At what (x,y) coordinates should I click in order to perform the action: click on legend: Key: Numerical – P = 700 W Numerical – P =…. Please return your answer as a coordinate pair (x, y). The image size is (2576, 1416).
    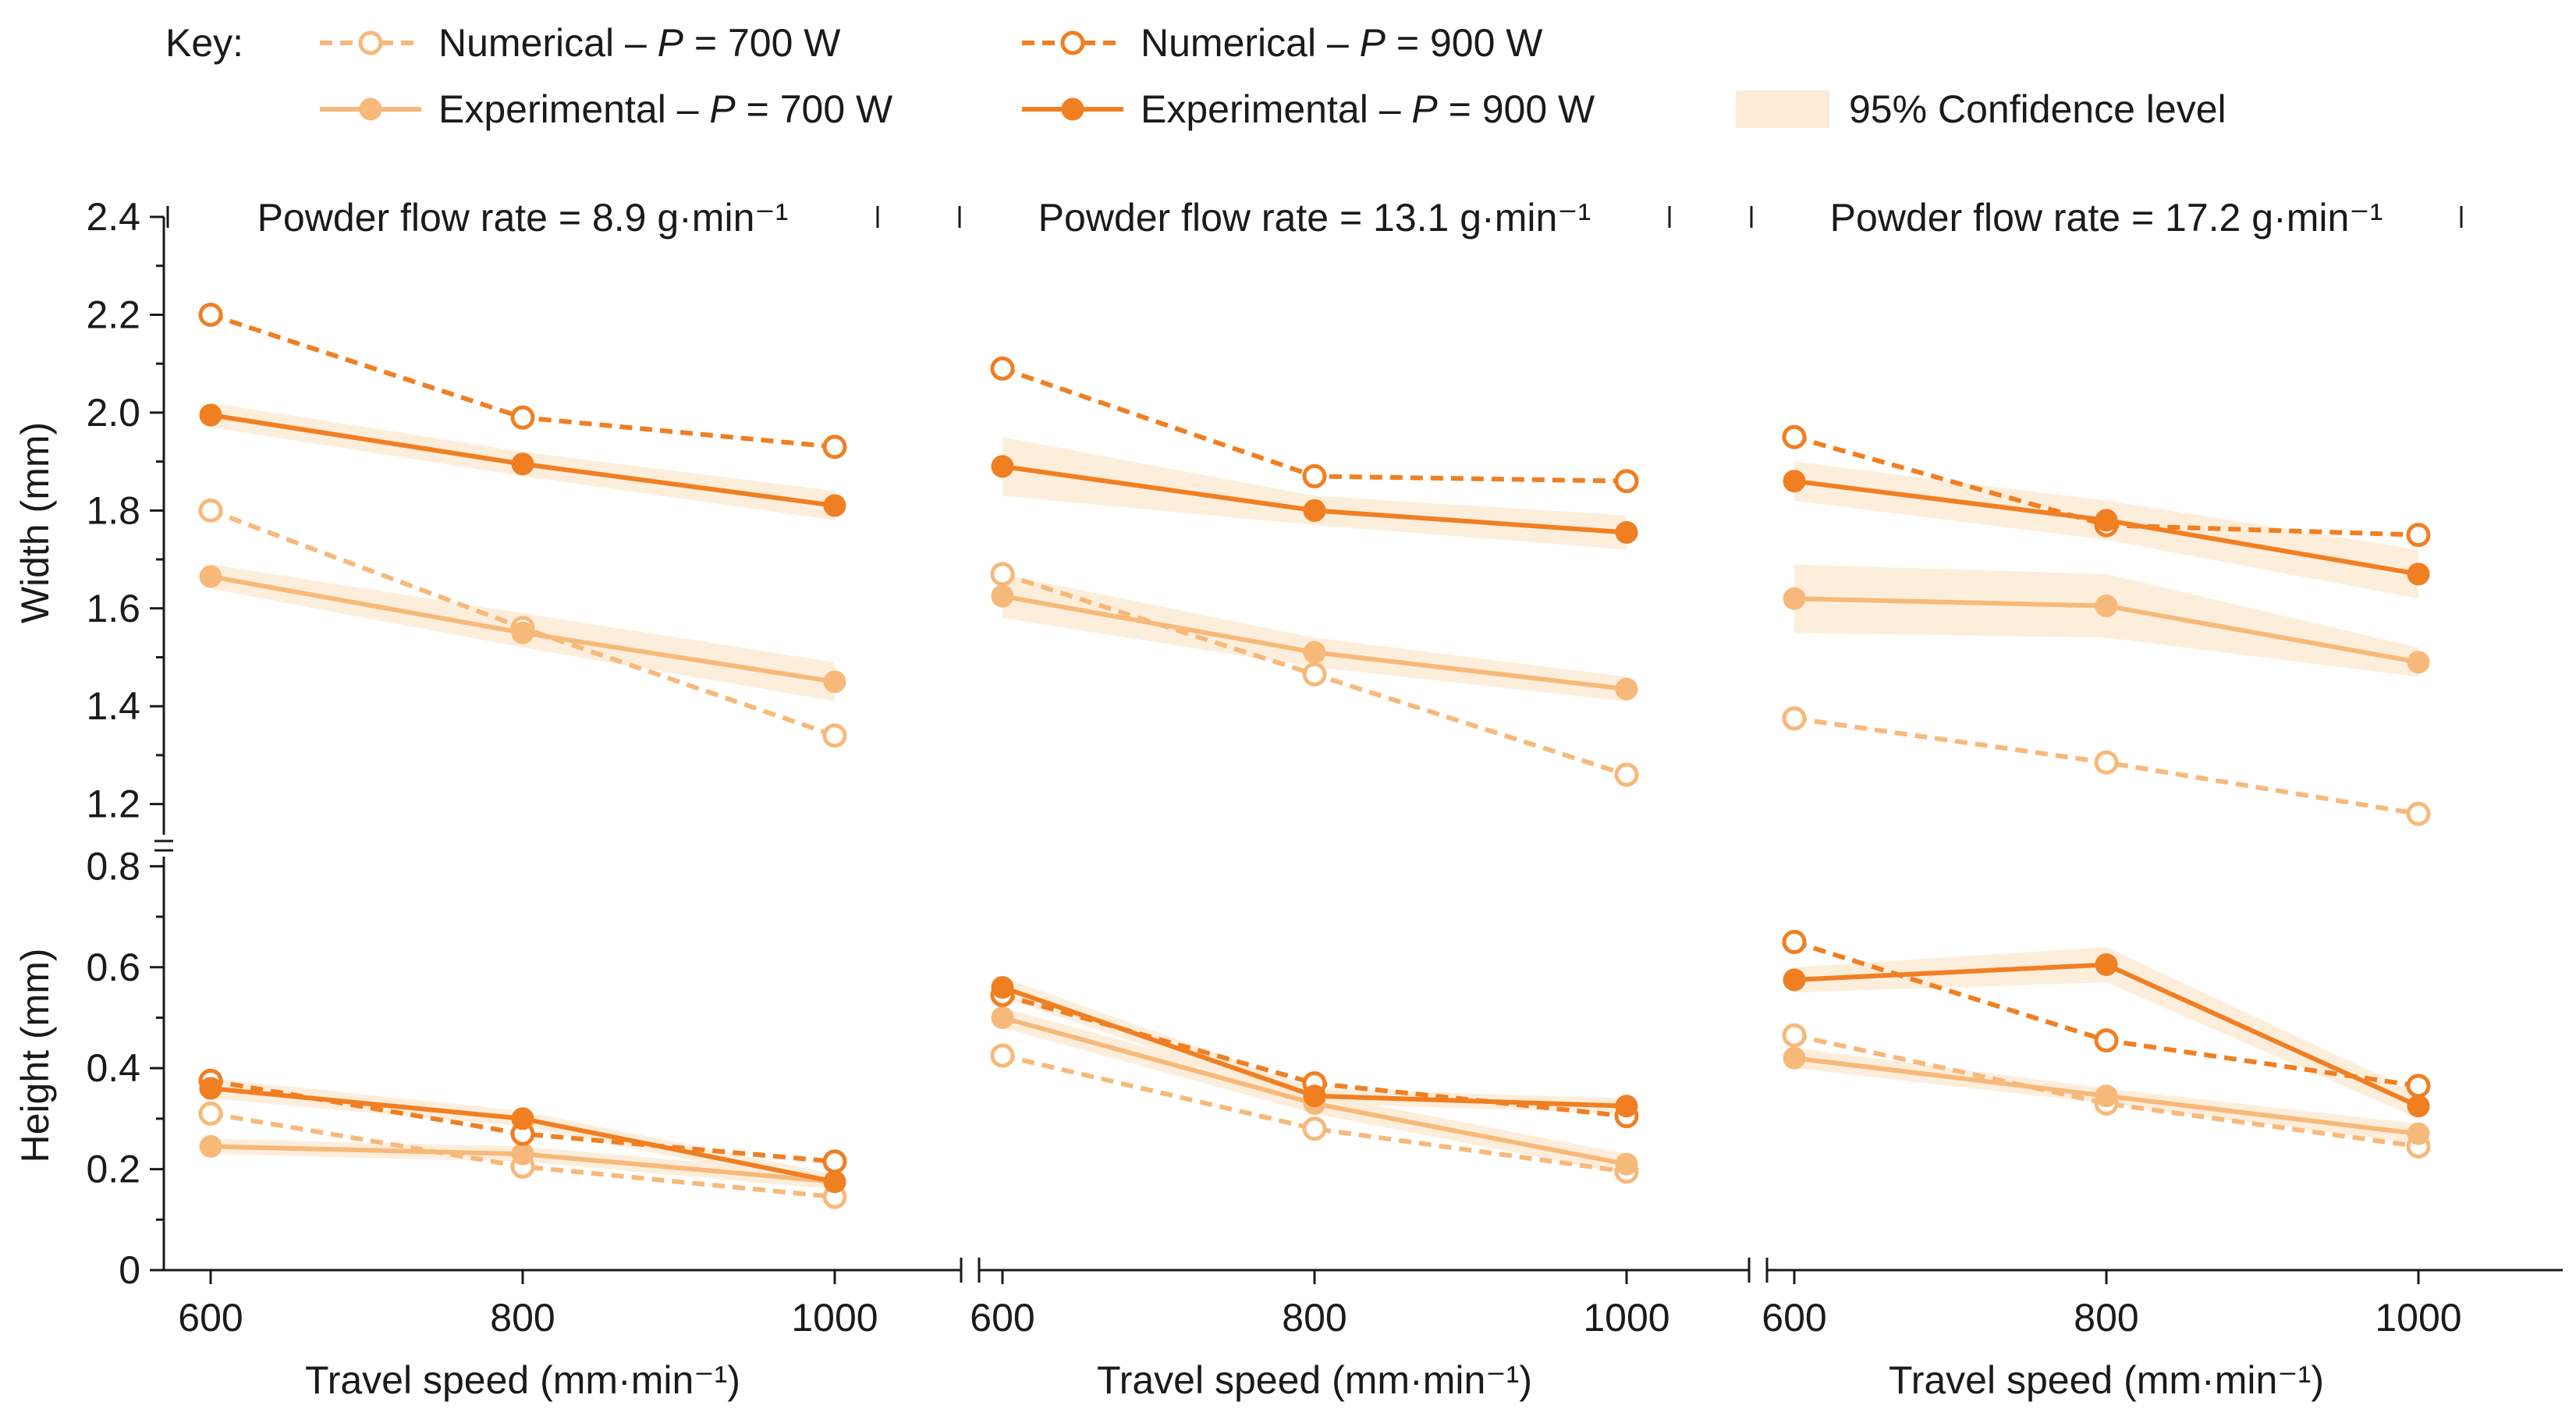
    Looking at the image, I should click on (1196, 76).